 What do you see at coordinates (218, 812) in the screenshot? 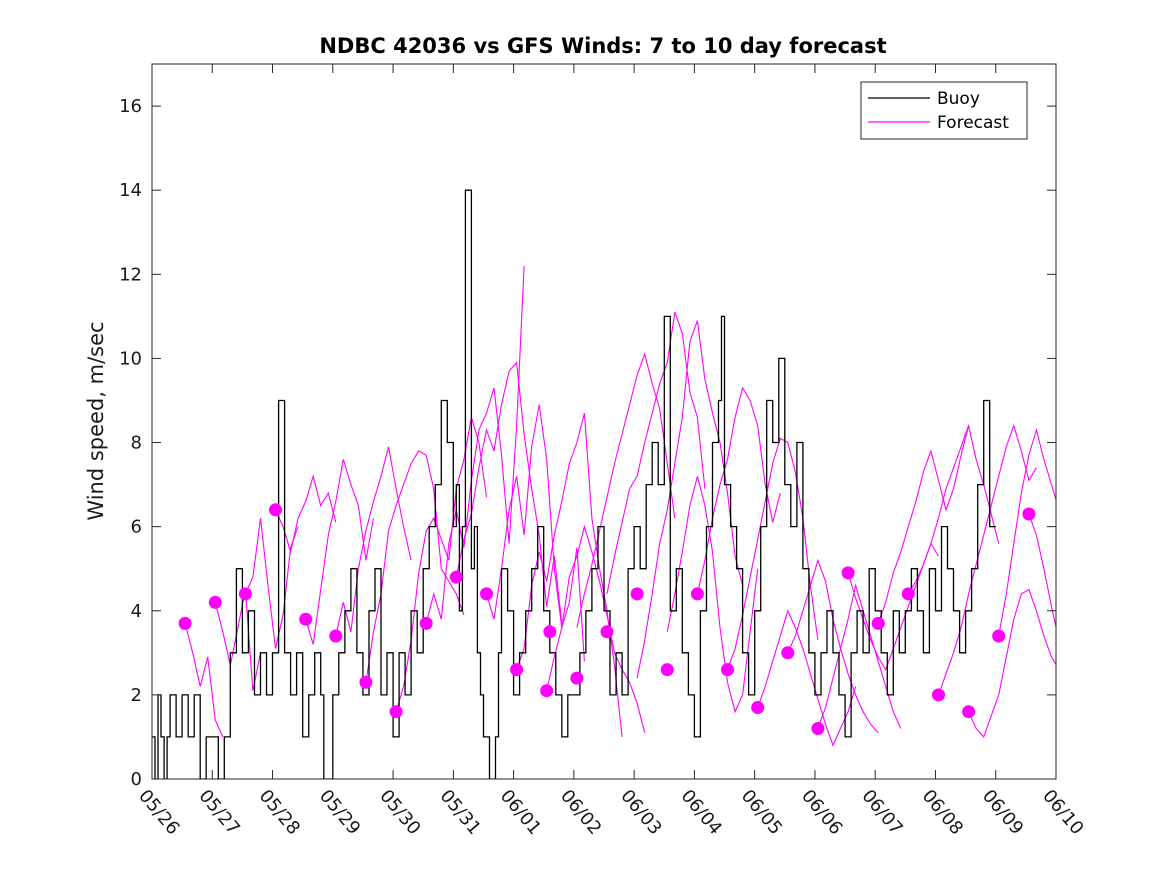
I see `x-tick-label: 05/27` at bounding box center [218, 812].